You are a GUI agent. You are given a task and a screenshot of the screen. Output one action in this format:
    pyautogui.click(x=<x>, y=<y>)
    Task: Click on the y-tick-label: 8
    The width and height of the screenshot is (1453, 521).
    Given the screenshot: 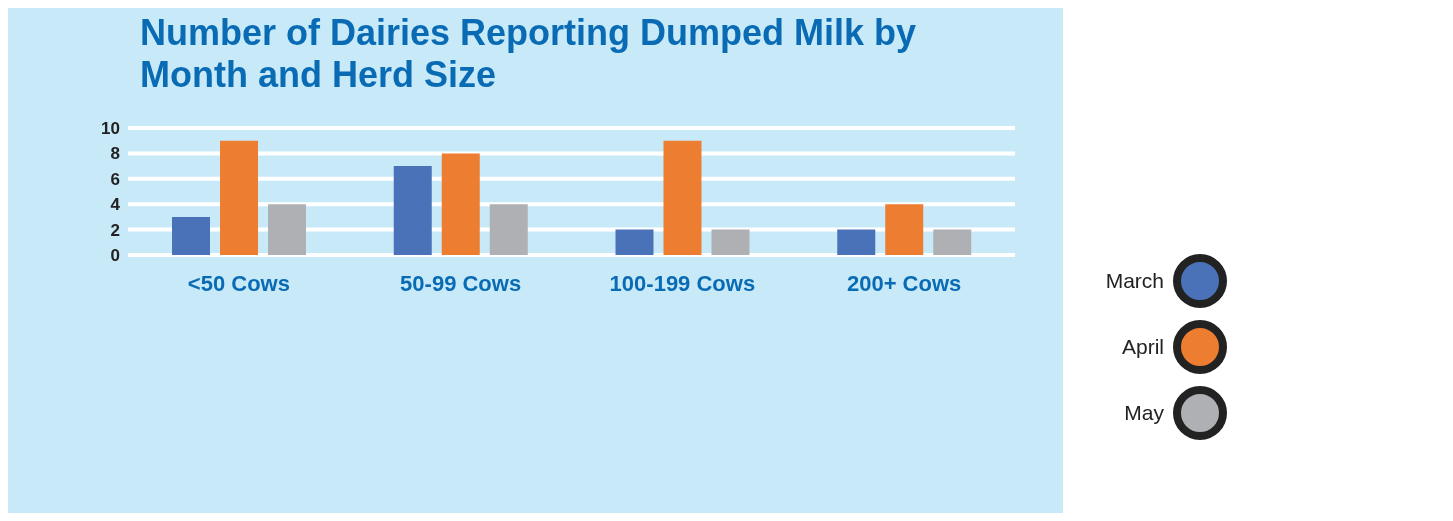 What is the action you would take?
    pyautogui.click(x=115, y=154)
    